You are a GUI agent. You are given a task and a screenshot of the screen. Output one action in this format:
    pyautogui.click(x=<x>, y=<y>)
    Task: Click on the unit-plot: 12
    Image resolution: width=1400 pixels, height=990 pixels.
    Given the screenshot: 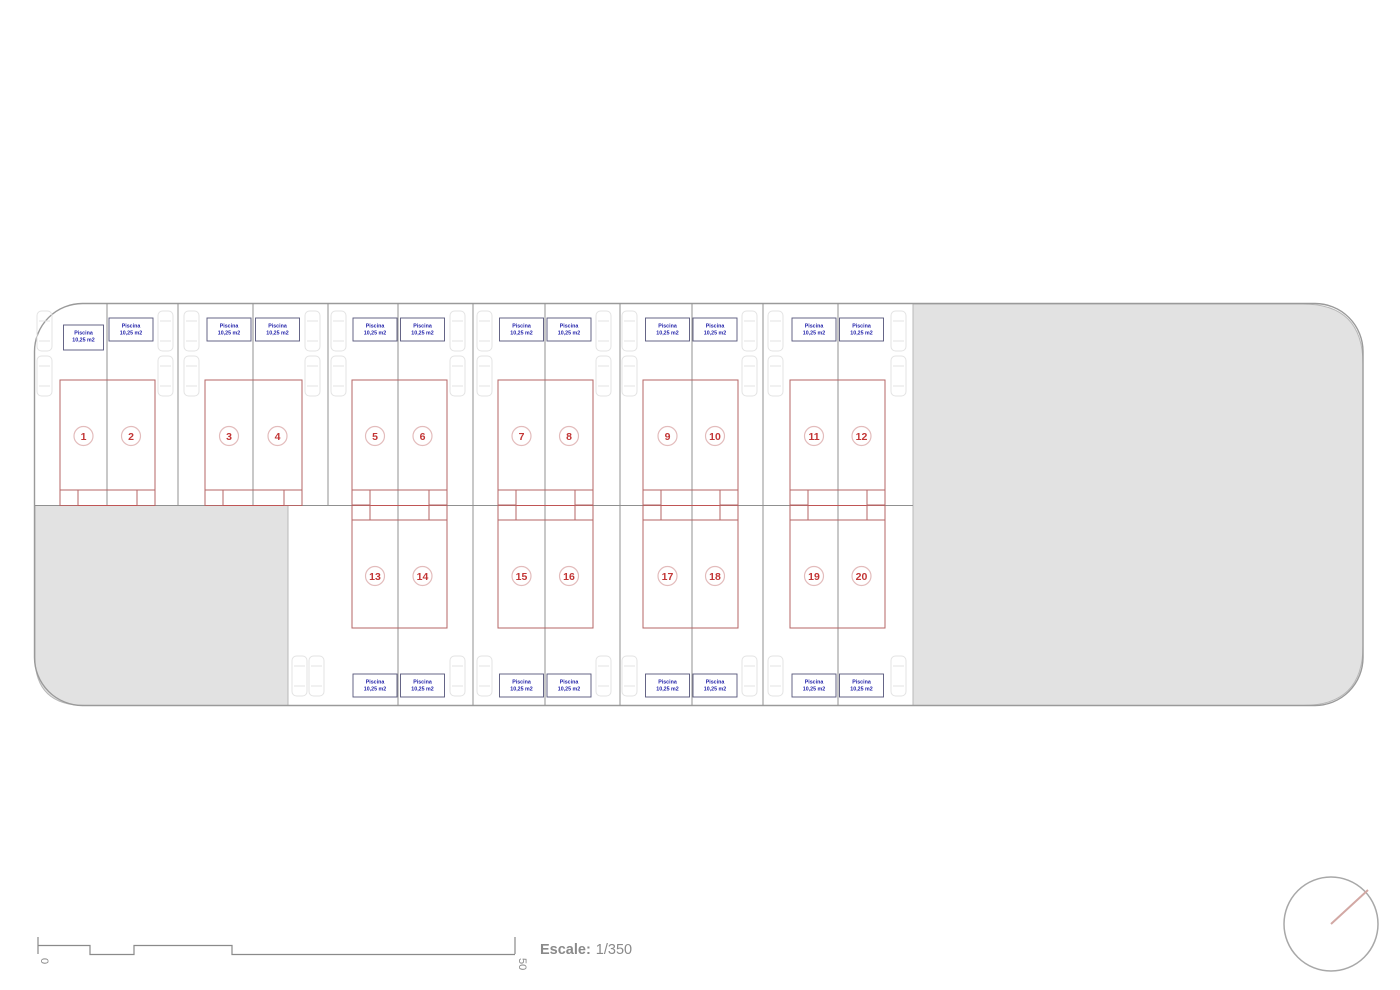 What is the action you would take?
    pyautogui.click(x=861, y=436)
    